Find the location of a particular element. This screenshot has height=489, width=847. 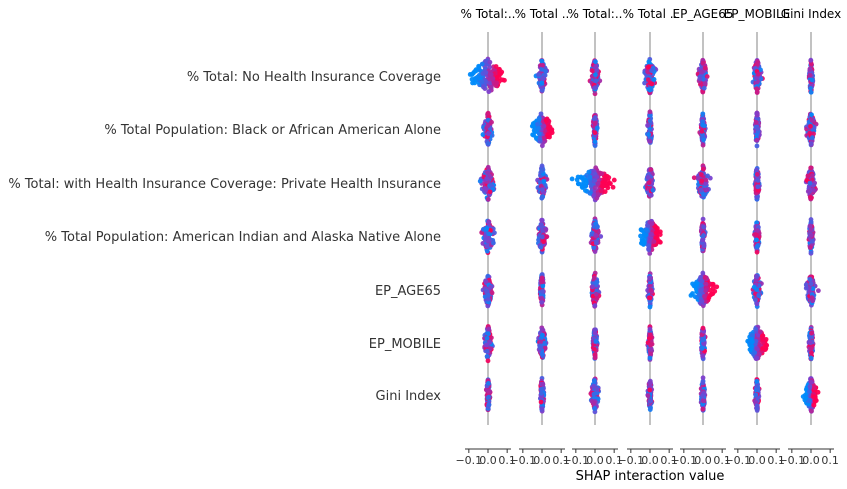

row-label-0: % Total: No Health Insurance Coverage is located at coordinates (314, 77).